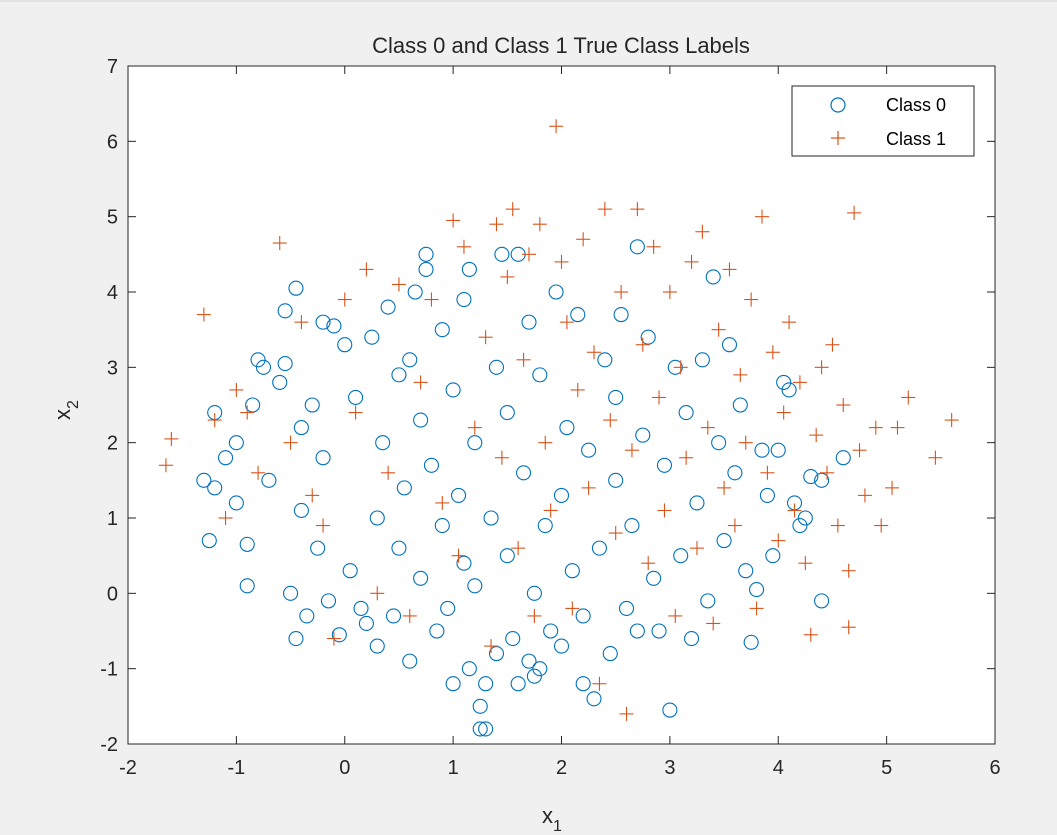 The width and height of the screenshot is (1057, 835). I want to click on x-axis-label-subscript: 1, so click(557, 826).